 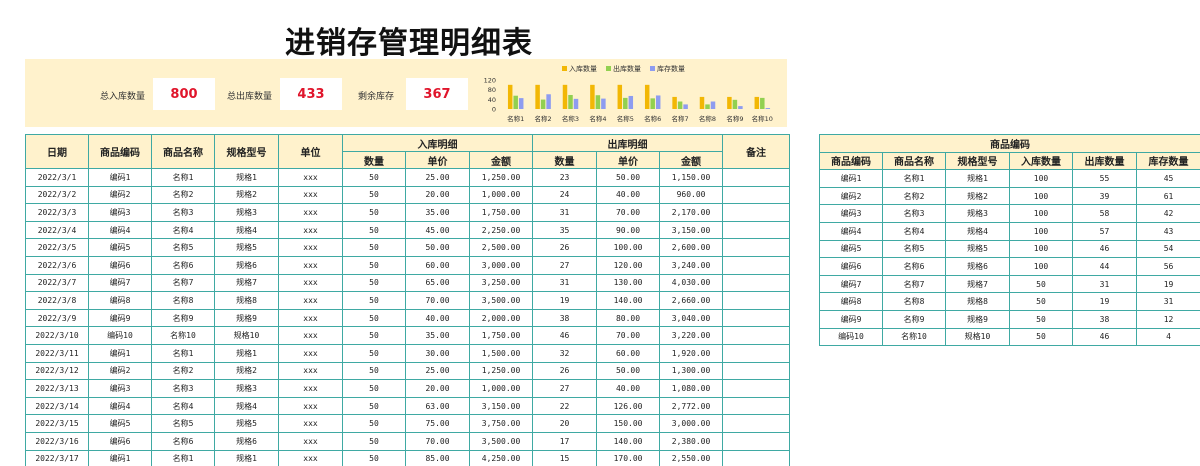 What do you see at coordinates (851, 266) in the screenshot?
I see `summary-cell: 编码6` at bounding box center [851, 266].